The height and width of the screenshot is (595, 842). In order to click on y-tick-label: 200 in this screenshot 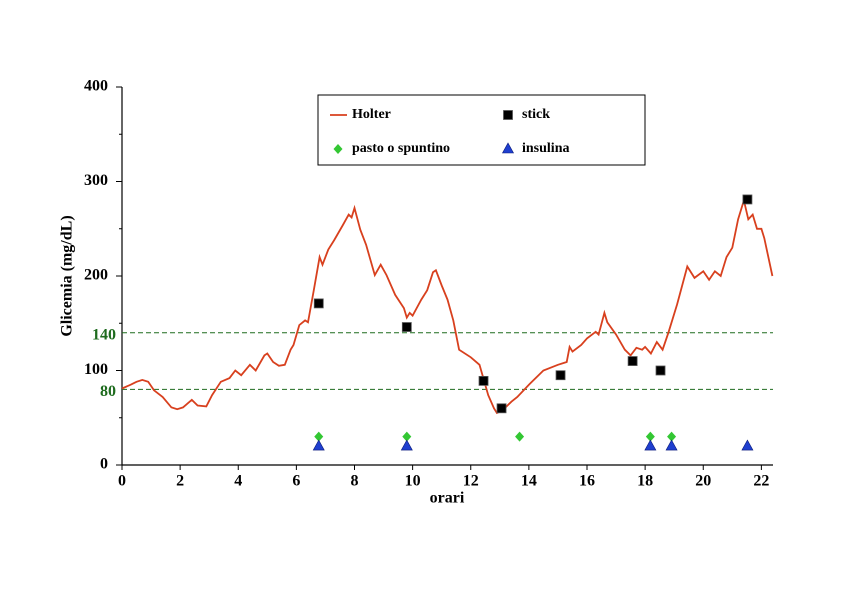, I will do `click(96, 275)`.